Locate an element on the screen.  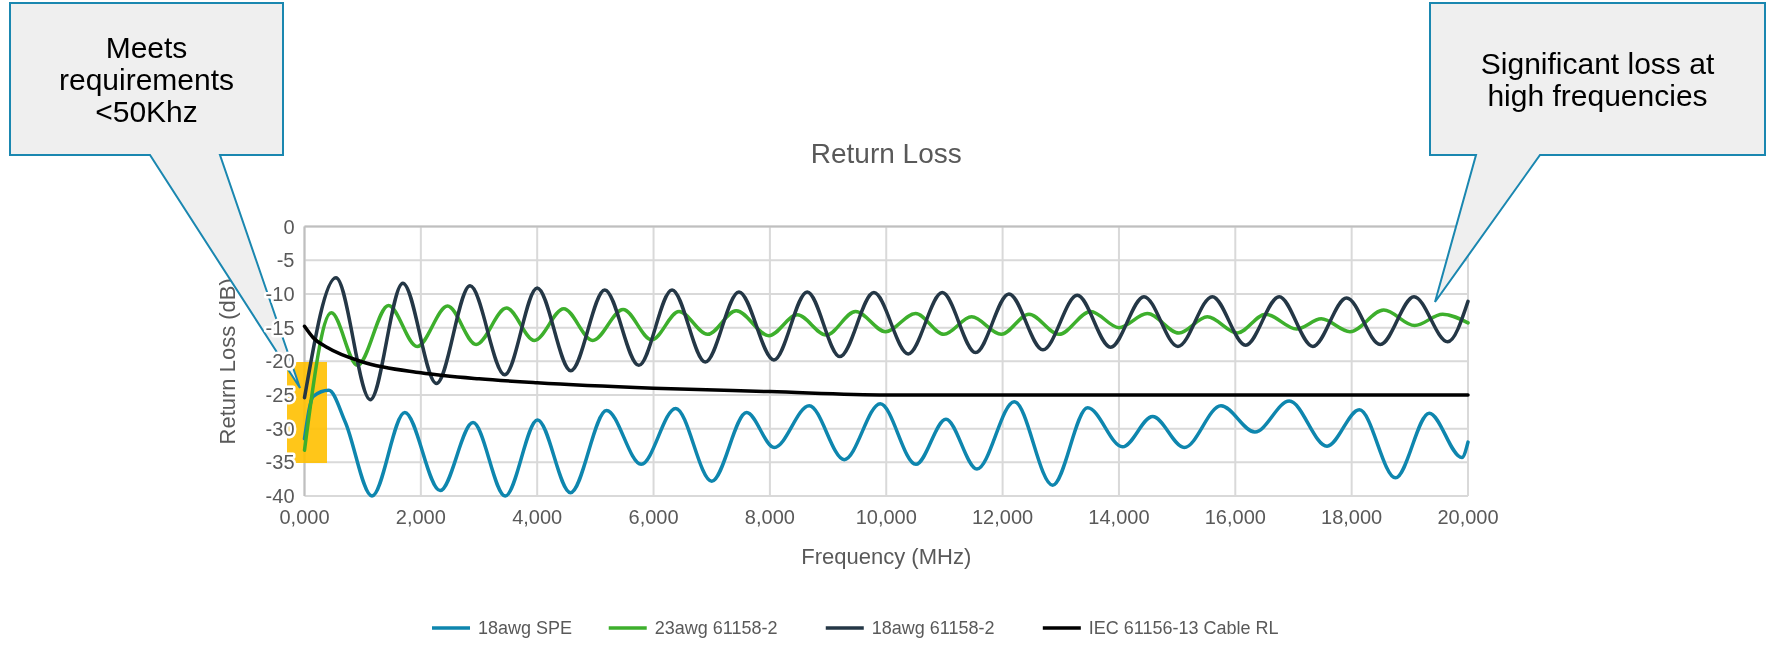
x-tick-label: 16,000 is located at coordinates (1235, 517).